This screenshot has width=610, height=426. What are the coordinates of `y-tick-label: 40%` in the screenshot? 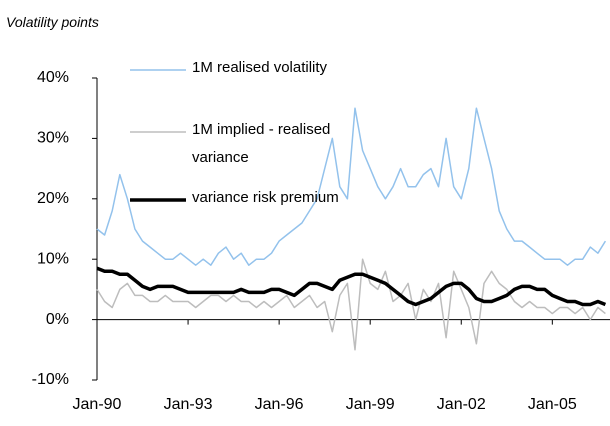 It's located at (53, 77).